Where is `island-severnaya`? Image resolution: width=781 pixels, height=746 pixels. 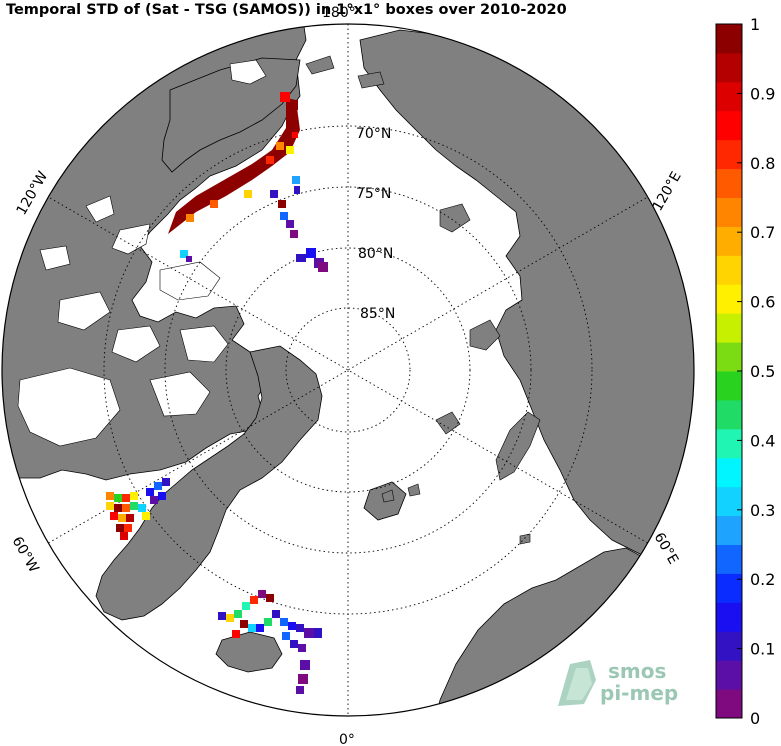
island-severnaya is located at coordinates (485, 335).